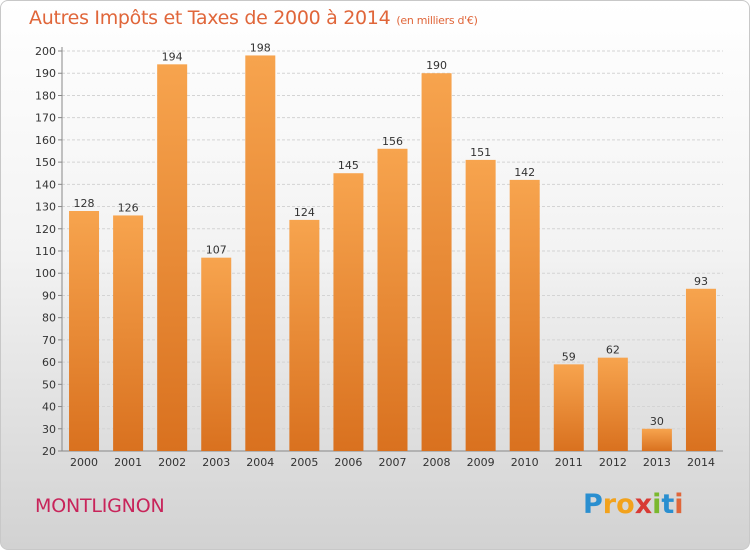  What do you see at coordinates (668, 504) in the screenshot?
I see `logo-letter: t` at bounding box center [668, 504].